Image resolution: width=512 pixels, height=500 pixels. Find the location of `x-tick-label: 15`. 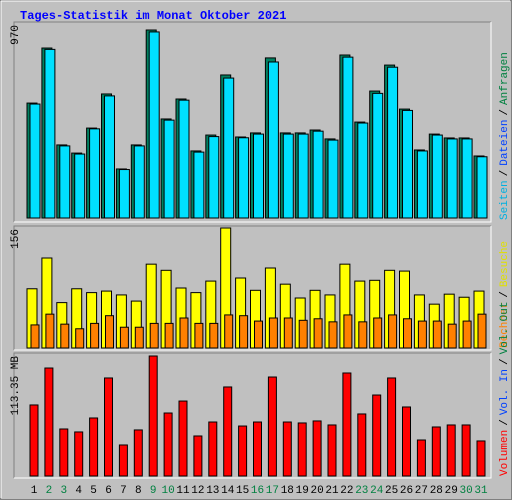

x-tick-label: 15 is located at coordinates (242, 491).